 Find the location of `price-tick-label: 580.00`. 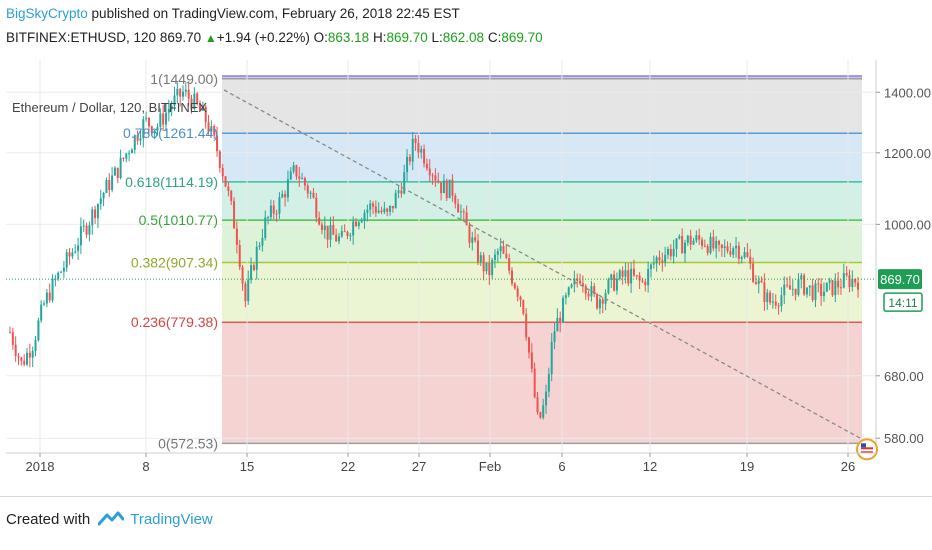

price-tick-label: 580.00 is located at coordinates (904, 438).